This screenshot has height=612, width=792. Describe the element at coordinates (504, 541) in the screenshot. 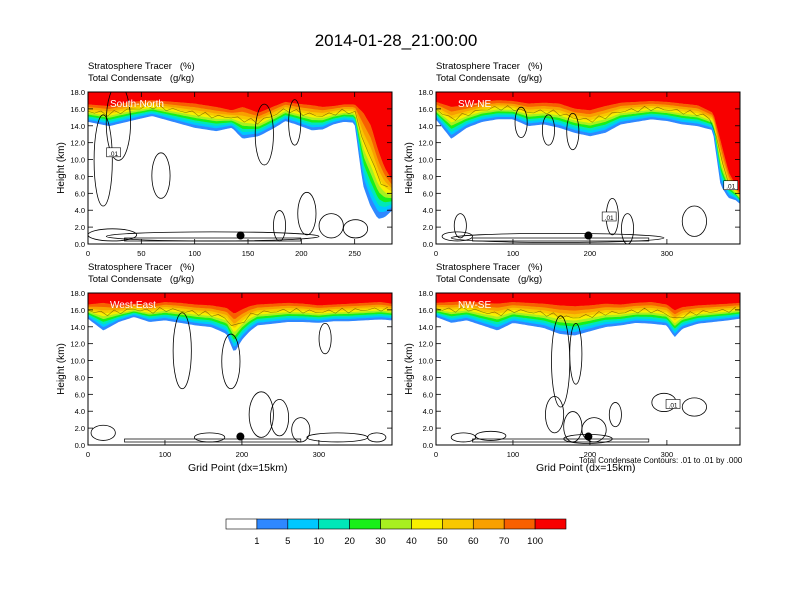

I see `colorbar-label: 70` at that location.